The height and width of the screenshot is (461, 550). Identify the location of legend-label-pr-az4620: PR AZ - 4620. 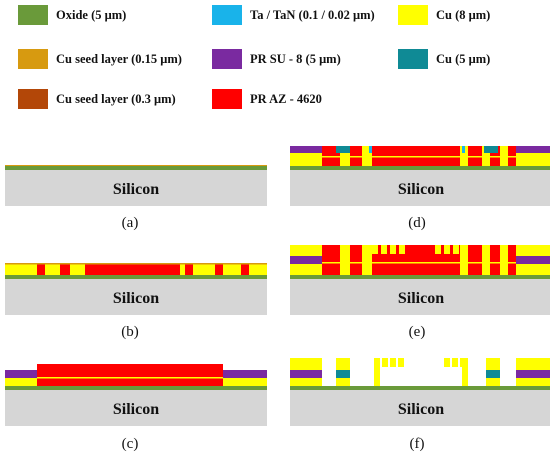
(286, 98).